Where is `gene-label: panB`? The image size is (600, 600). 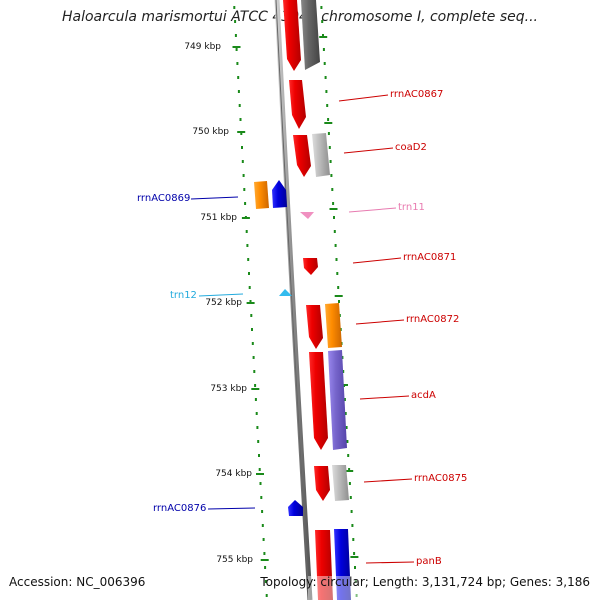 gene-label: panB is located at coordinates (429, 561).